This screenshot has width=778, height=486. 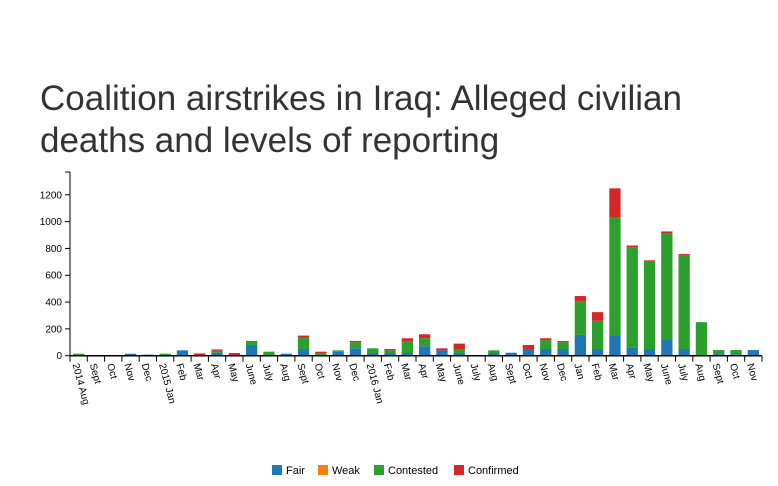 What do you see at coordinates (379, 470) in the screenshot?
I see `legend-swatch` at bounding box center [379, 470].